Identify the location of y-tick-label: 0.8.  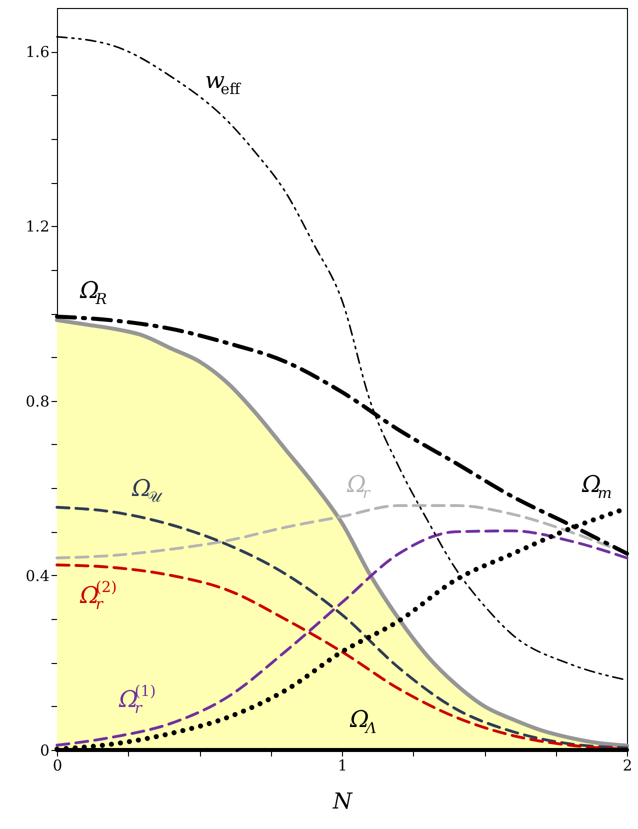
(38, 401).